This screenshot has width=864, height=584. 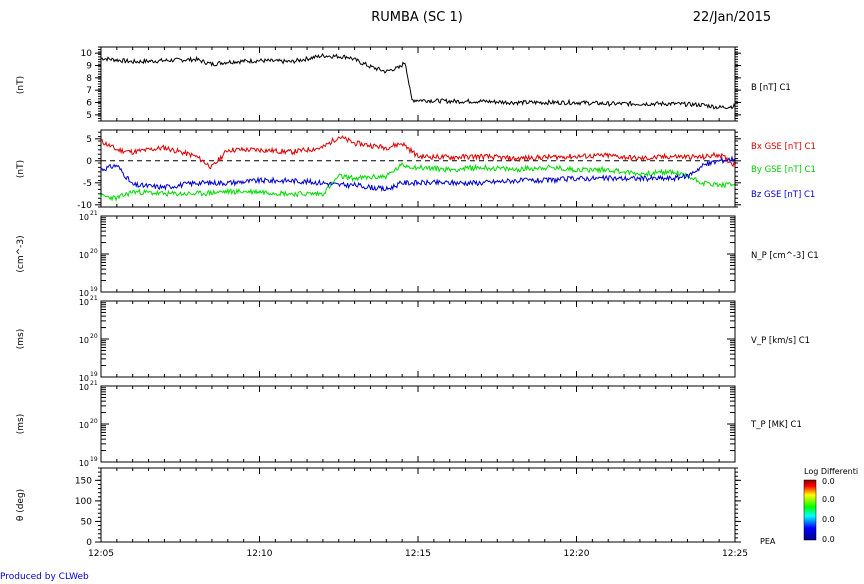 What do you see at coordinates (418, 174) in the screenshot?
I see `series-bz-line` at bounding box center [418, 174].